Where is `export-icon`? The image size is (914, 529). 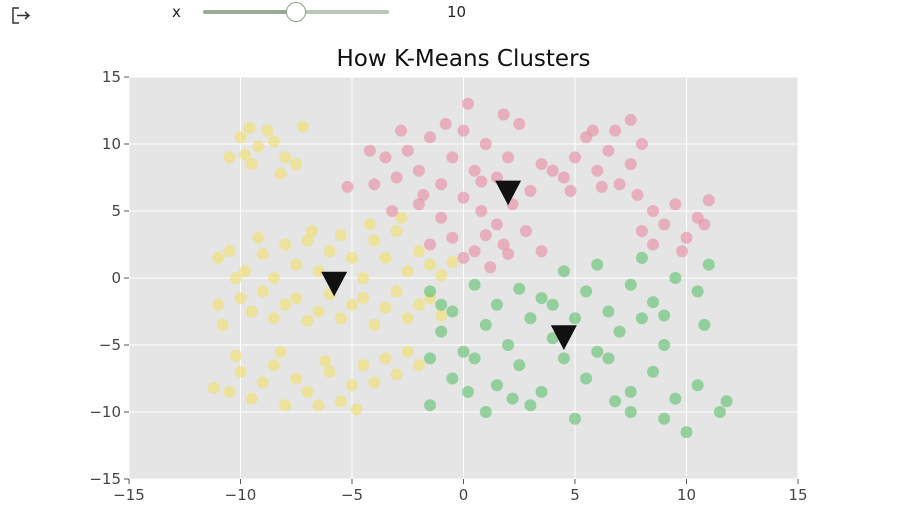 export-icon is located at coordinates (22, 16).